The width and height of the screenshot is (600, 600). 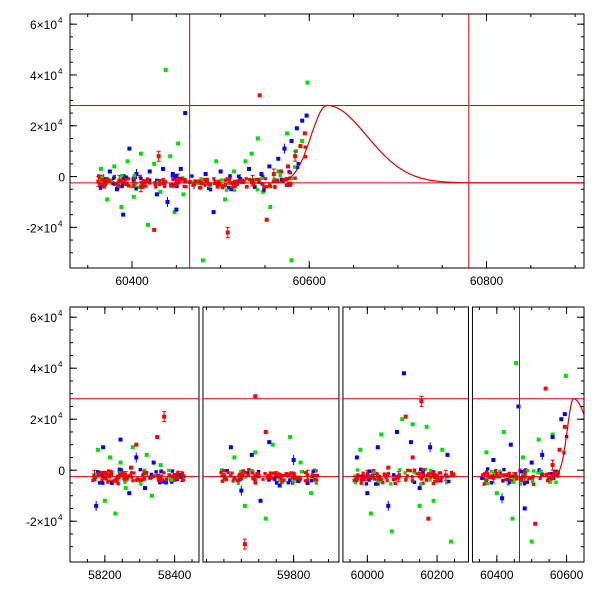 I want to click on y-tick-label: 4×10, so click(x=43, y=76).